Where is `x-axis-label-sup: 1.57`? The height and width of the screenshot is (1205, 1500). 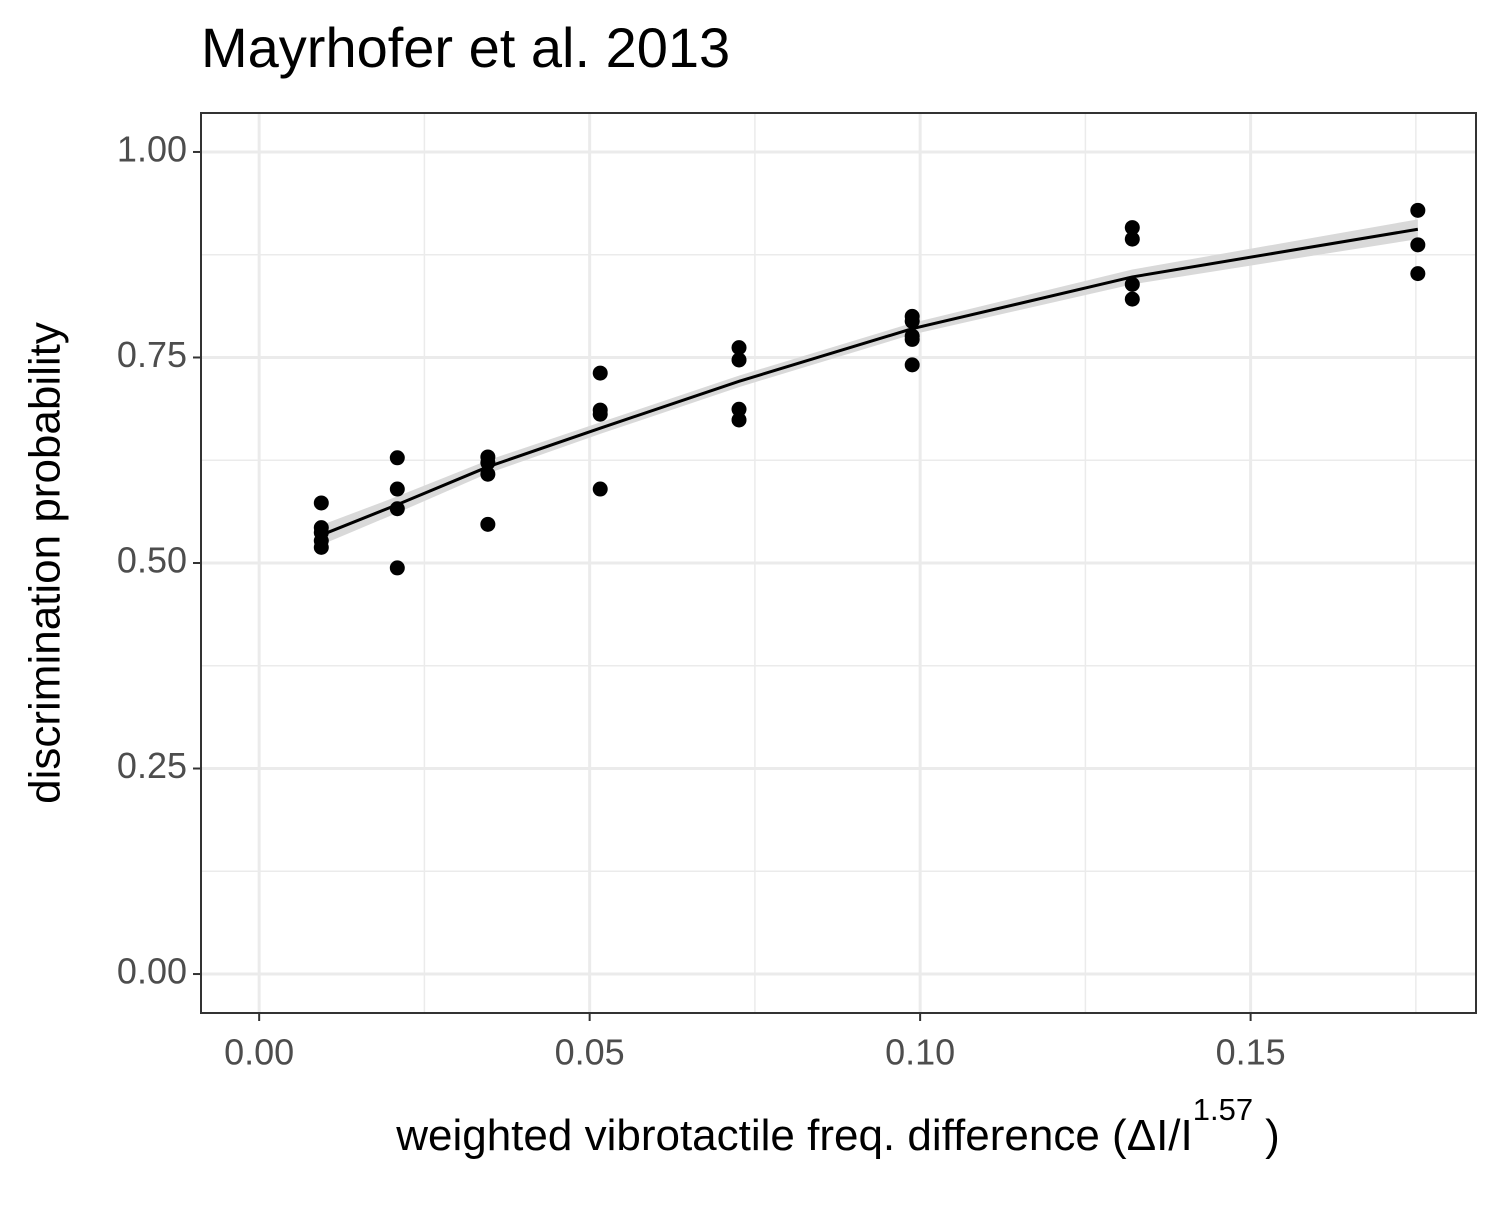
x-axis-label-sup: 1.57 is located at coordinates (1223, 1109).